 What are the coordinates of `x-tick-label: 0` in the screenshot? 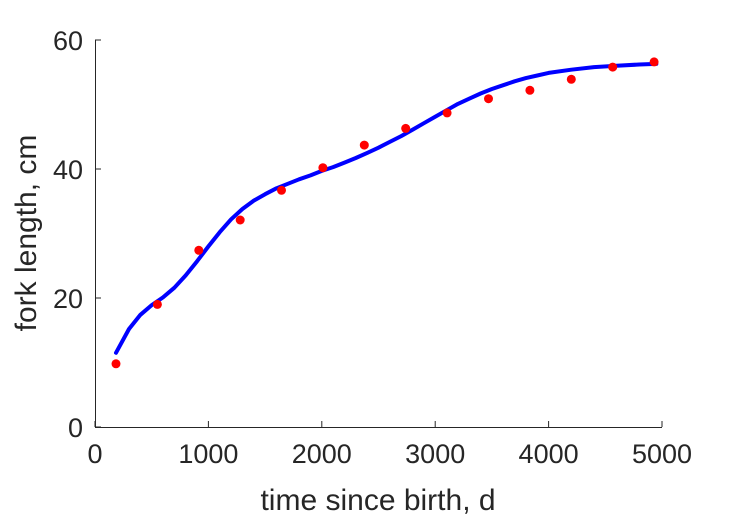 It's located at (94, 454).